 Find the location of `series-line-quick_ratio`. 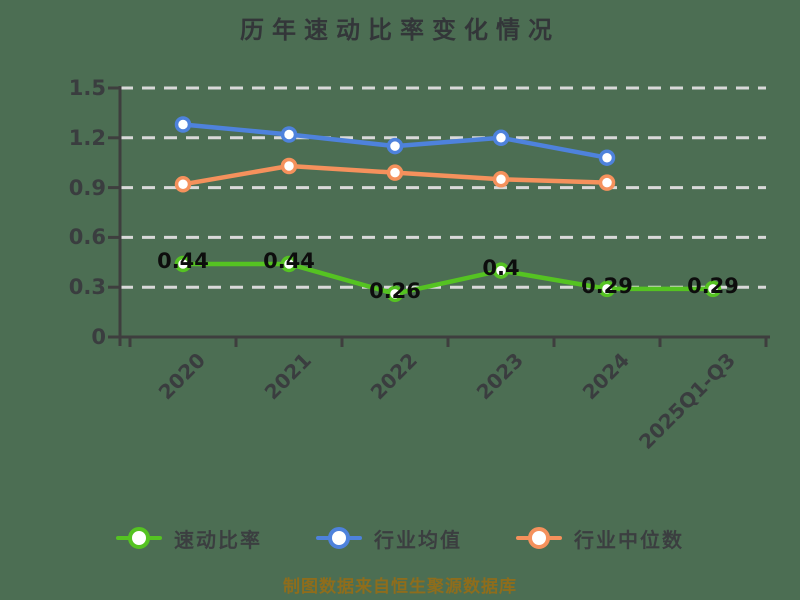

series-line-quick_ratio is located at coordinates (448, 279).